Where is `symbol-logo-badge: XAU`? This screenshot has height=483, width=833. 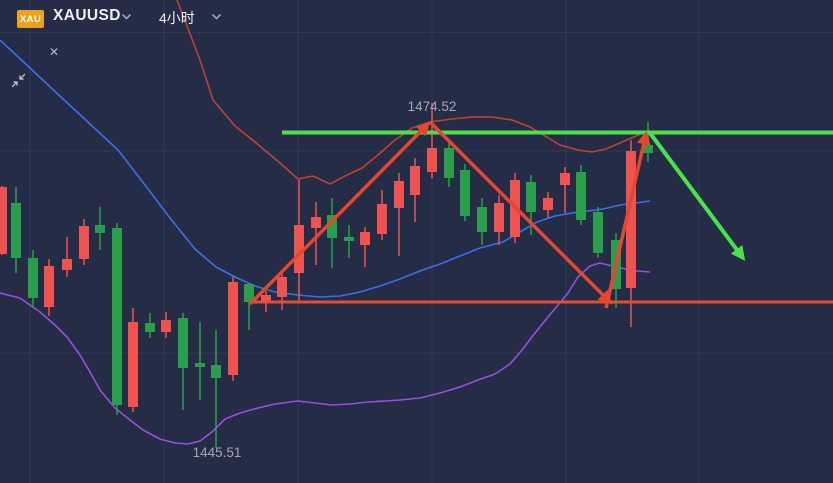 symbol-logo-badge: XAU is located at coordinates (30, 19).